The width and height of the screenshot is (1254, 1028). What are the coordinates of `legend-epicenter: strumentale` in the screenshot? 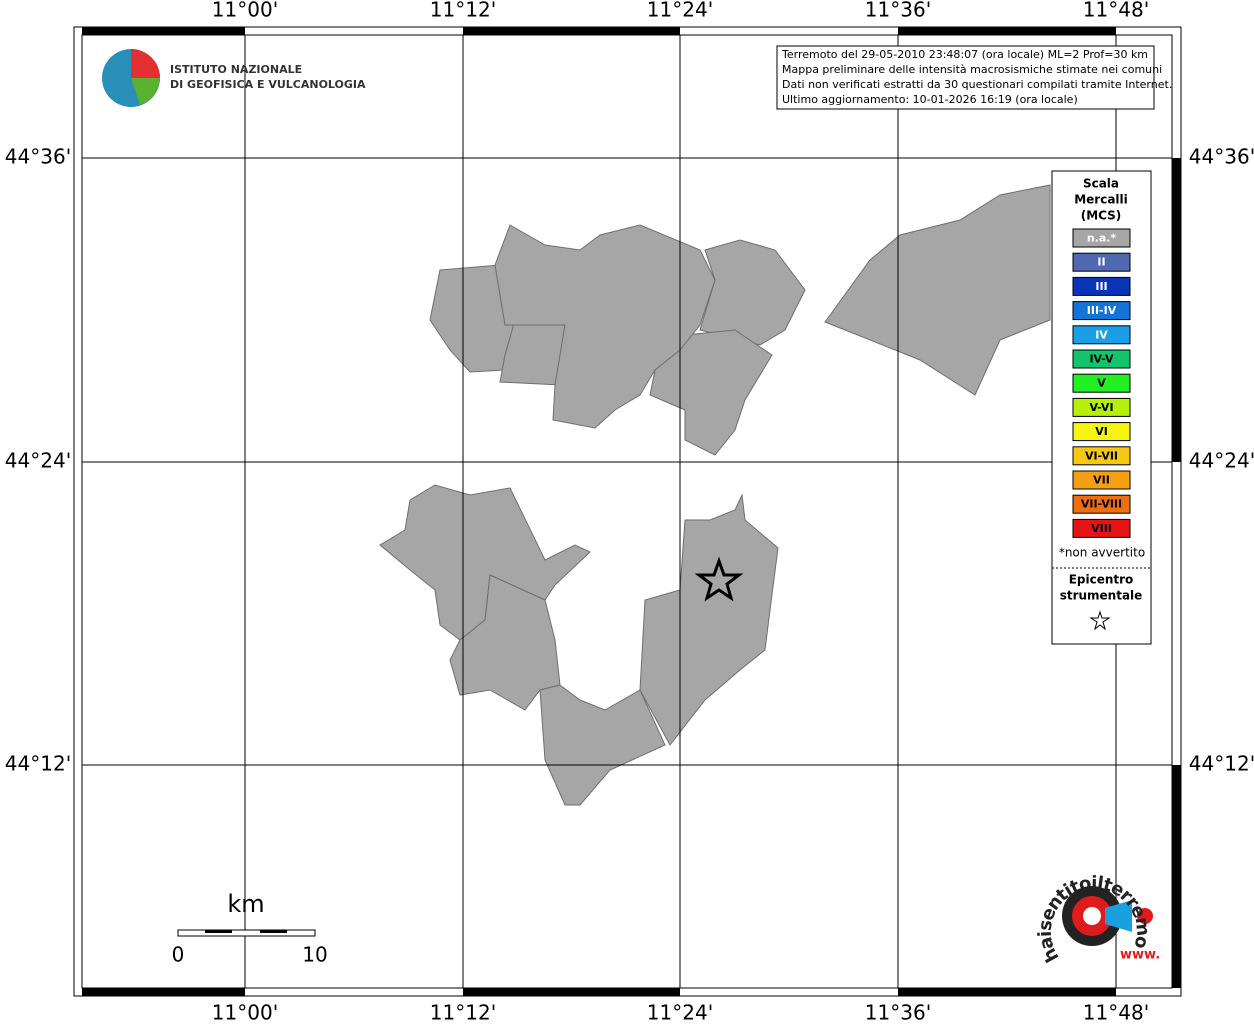 It's located at (1101, 596).